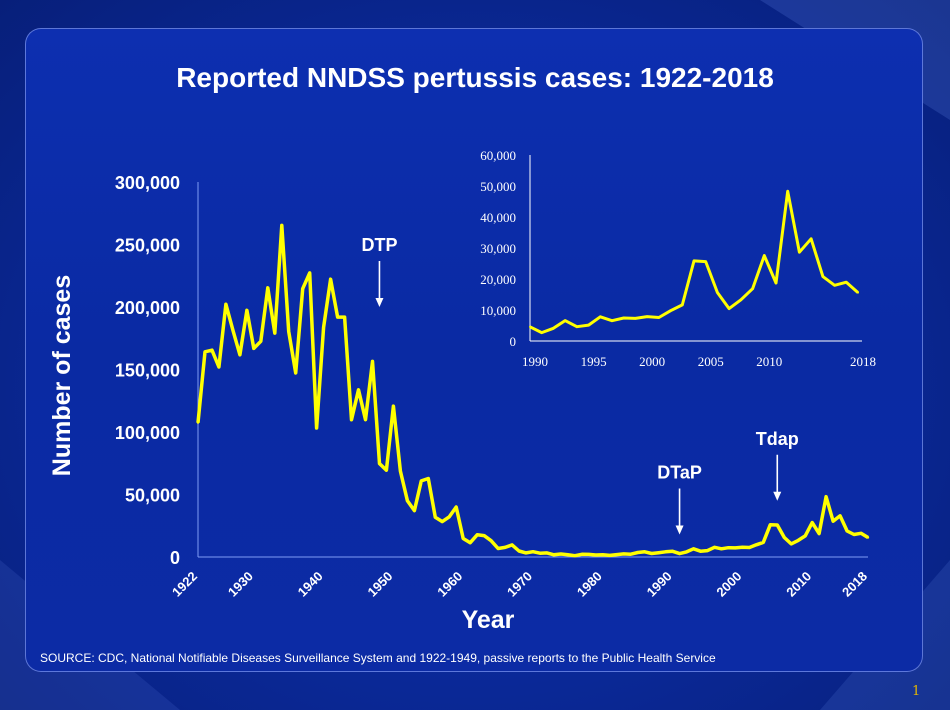  Describe the element at coordinates (777, 439) in the screenshot. I see `annotation-label: Tdap` at that location.